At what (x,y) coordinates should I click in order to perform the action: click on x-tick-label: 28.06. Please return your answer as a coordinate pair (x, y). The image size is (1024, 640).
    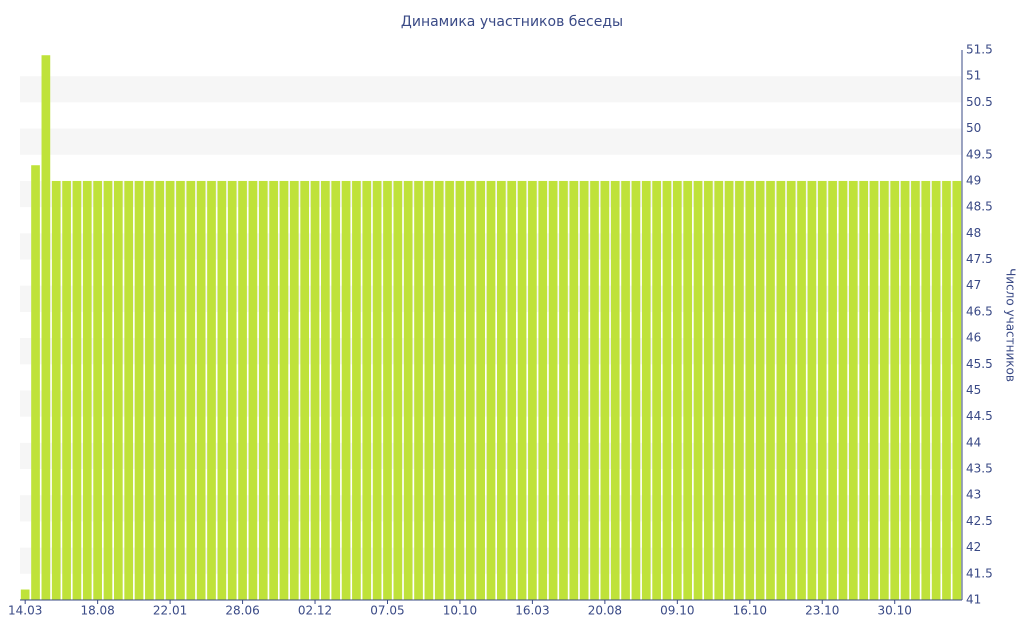
    Looking at the image, I should click on (242, 611).